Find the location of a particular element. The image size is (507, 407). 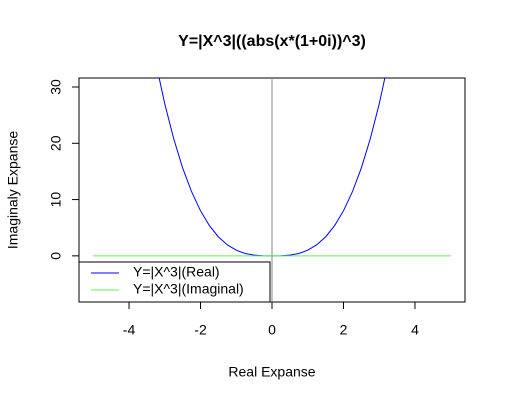

x-axis-title: Real Expanse is located at coordinates (271, 372).